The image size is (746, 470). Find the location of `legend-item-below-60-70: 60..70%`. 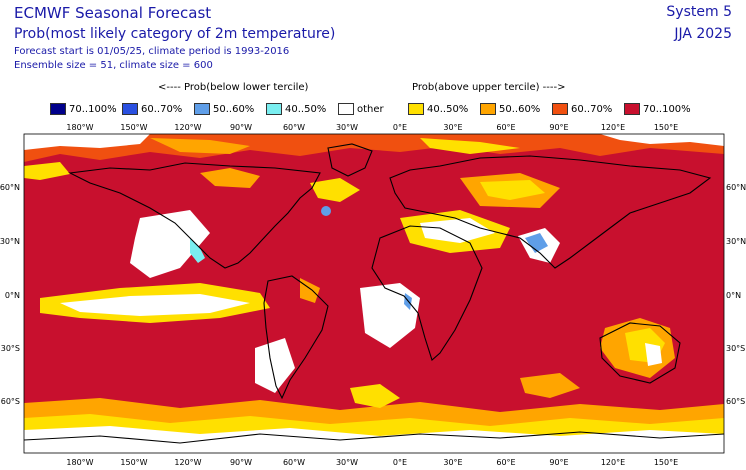

legend-item-below-60-70: 60..70% is located at coordinates (152, 109).